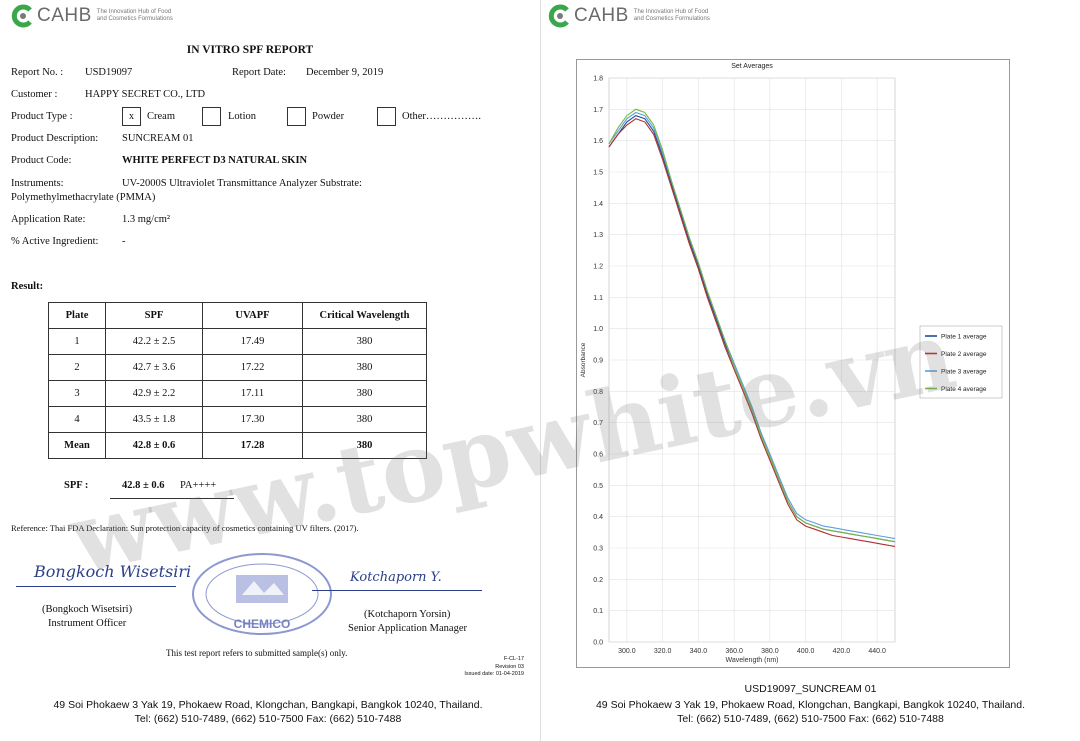  I want to click on spf-underline, so click(172, 498).